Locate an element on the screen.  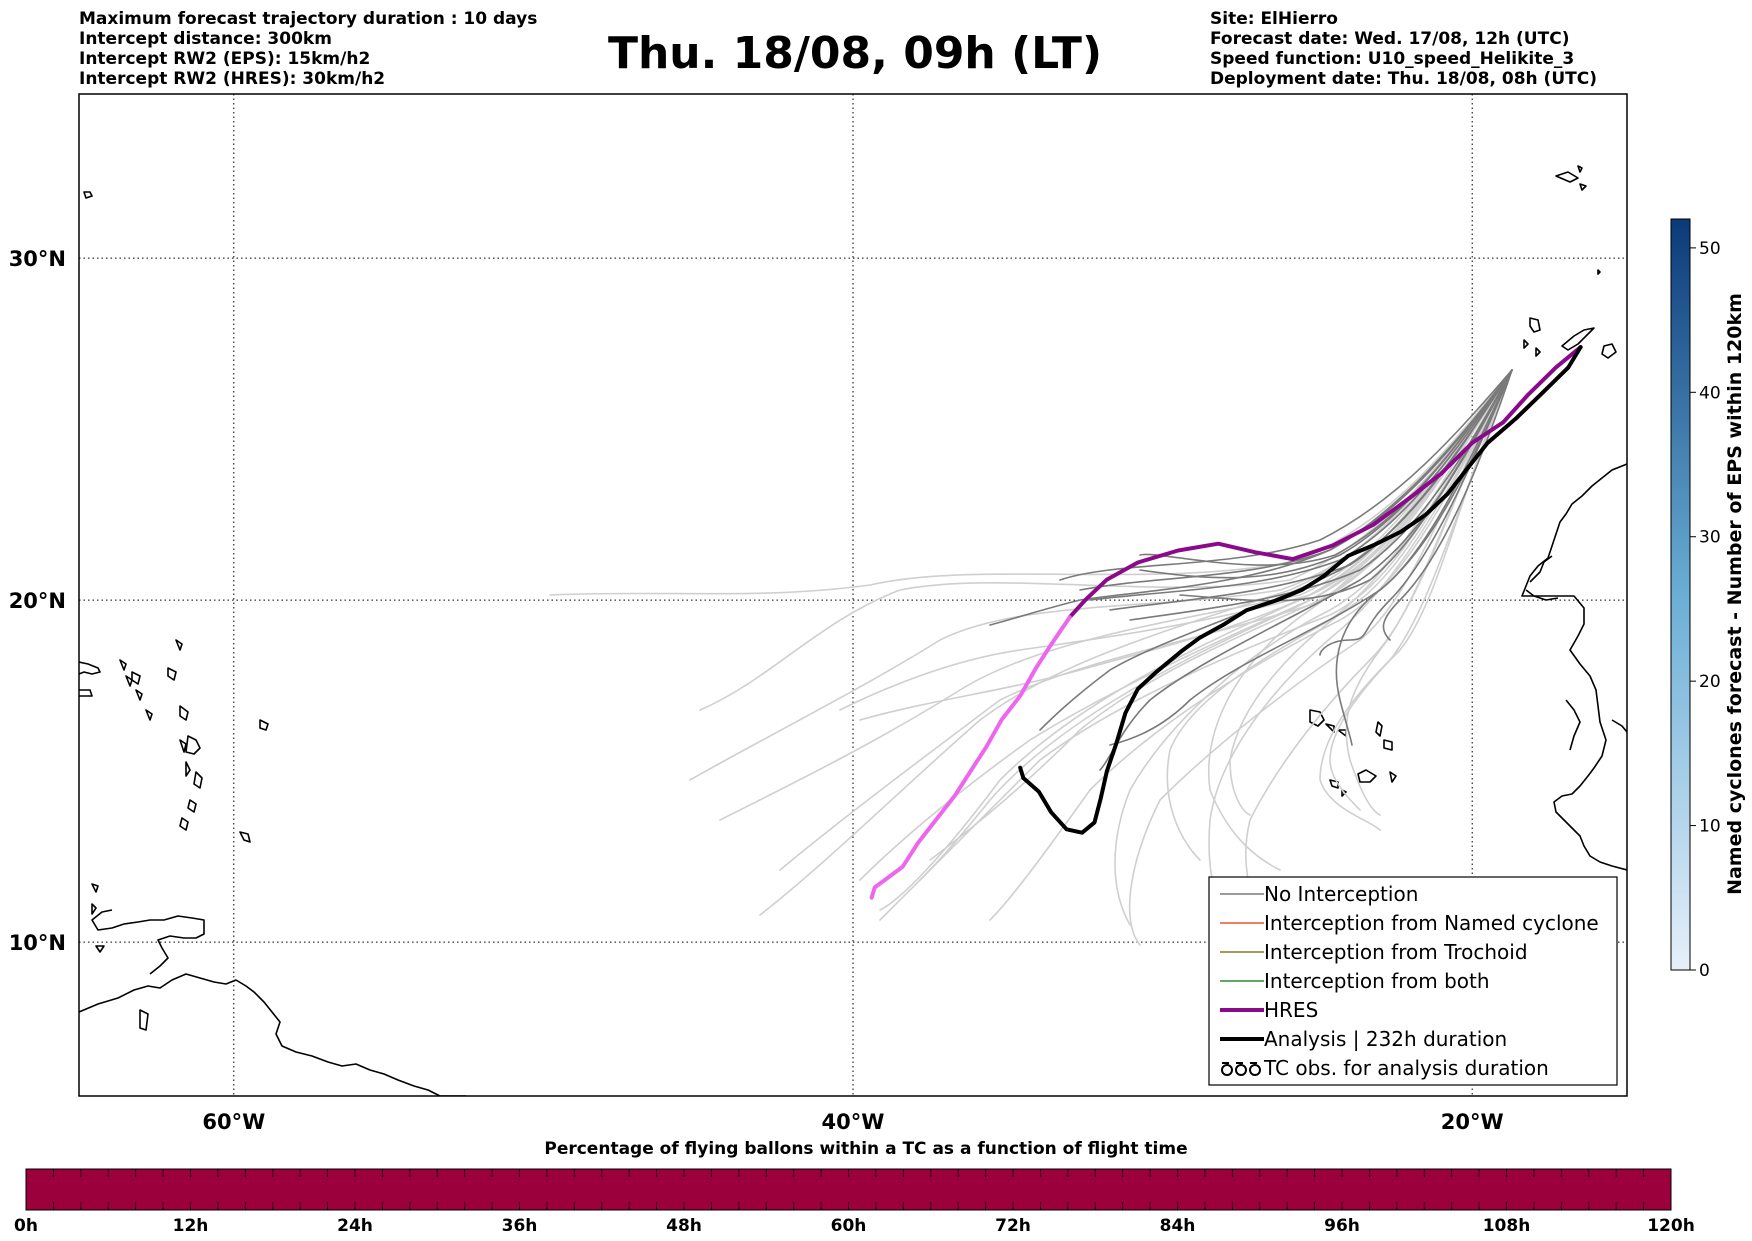
percentage-bar-tick-label: 96h is located at coordinates (1342, 1226).